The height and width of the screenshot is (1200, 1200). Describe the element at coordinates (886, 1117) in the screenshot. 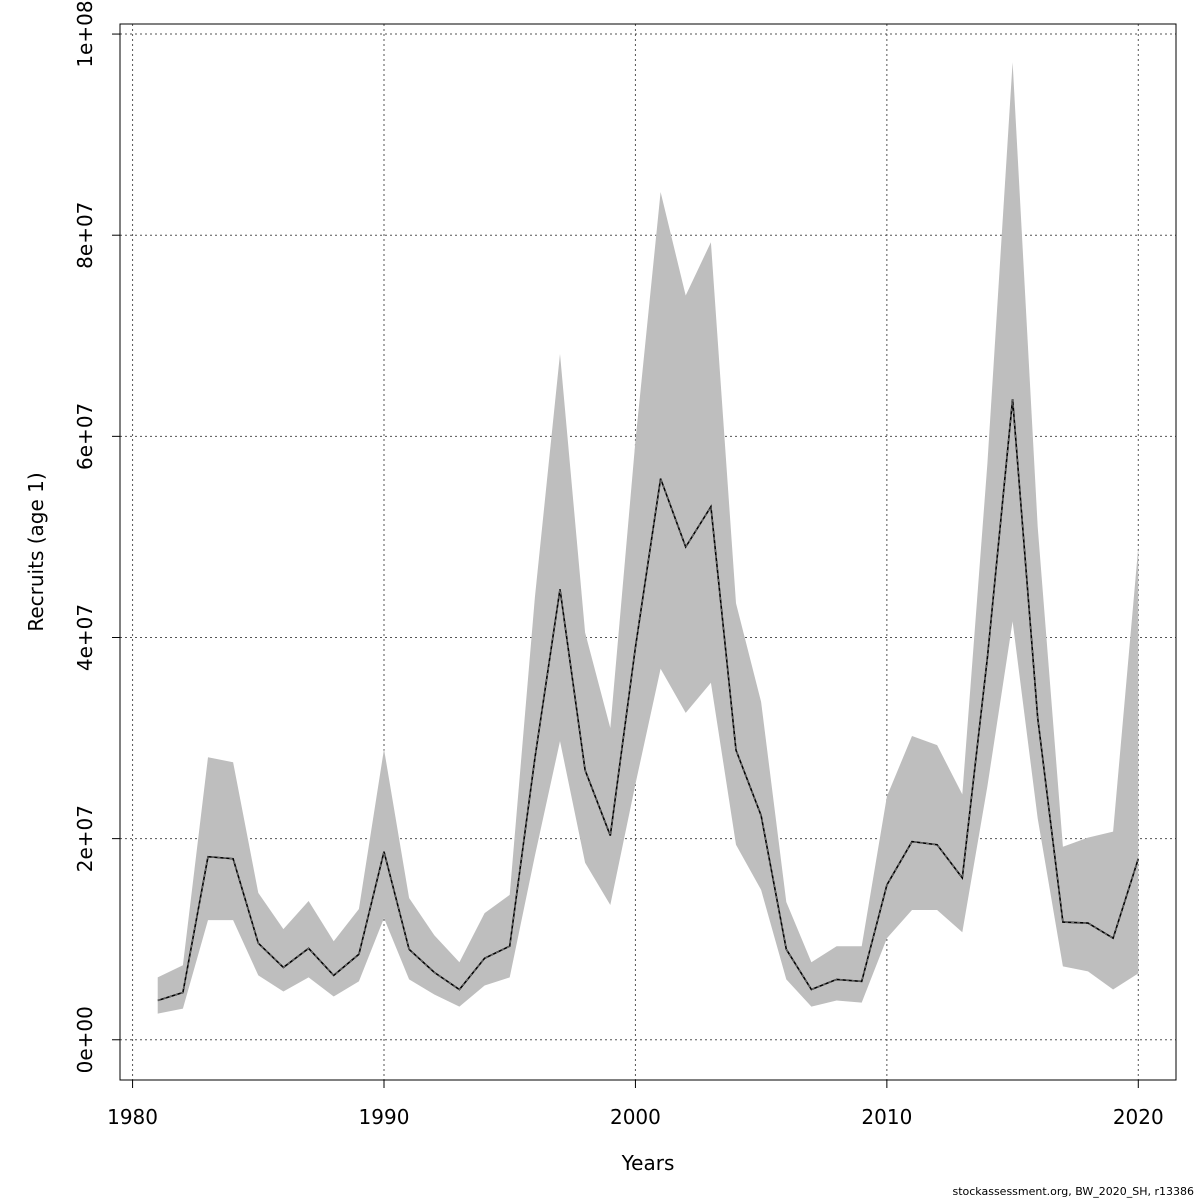

I see `x-tick-label: 2010` at that location.